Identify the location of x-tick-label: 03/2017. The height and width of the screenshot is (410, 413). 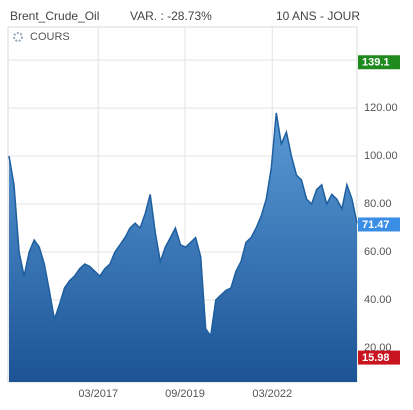
(98, 394).